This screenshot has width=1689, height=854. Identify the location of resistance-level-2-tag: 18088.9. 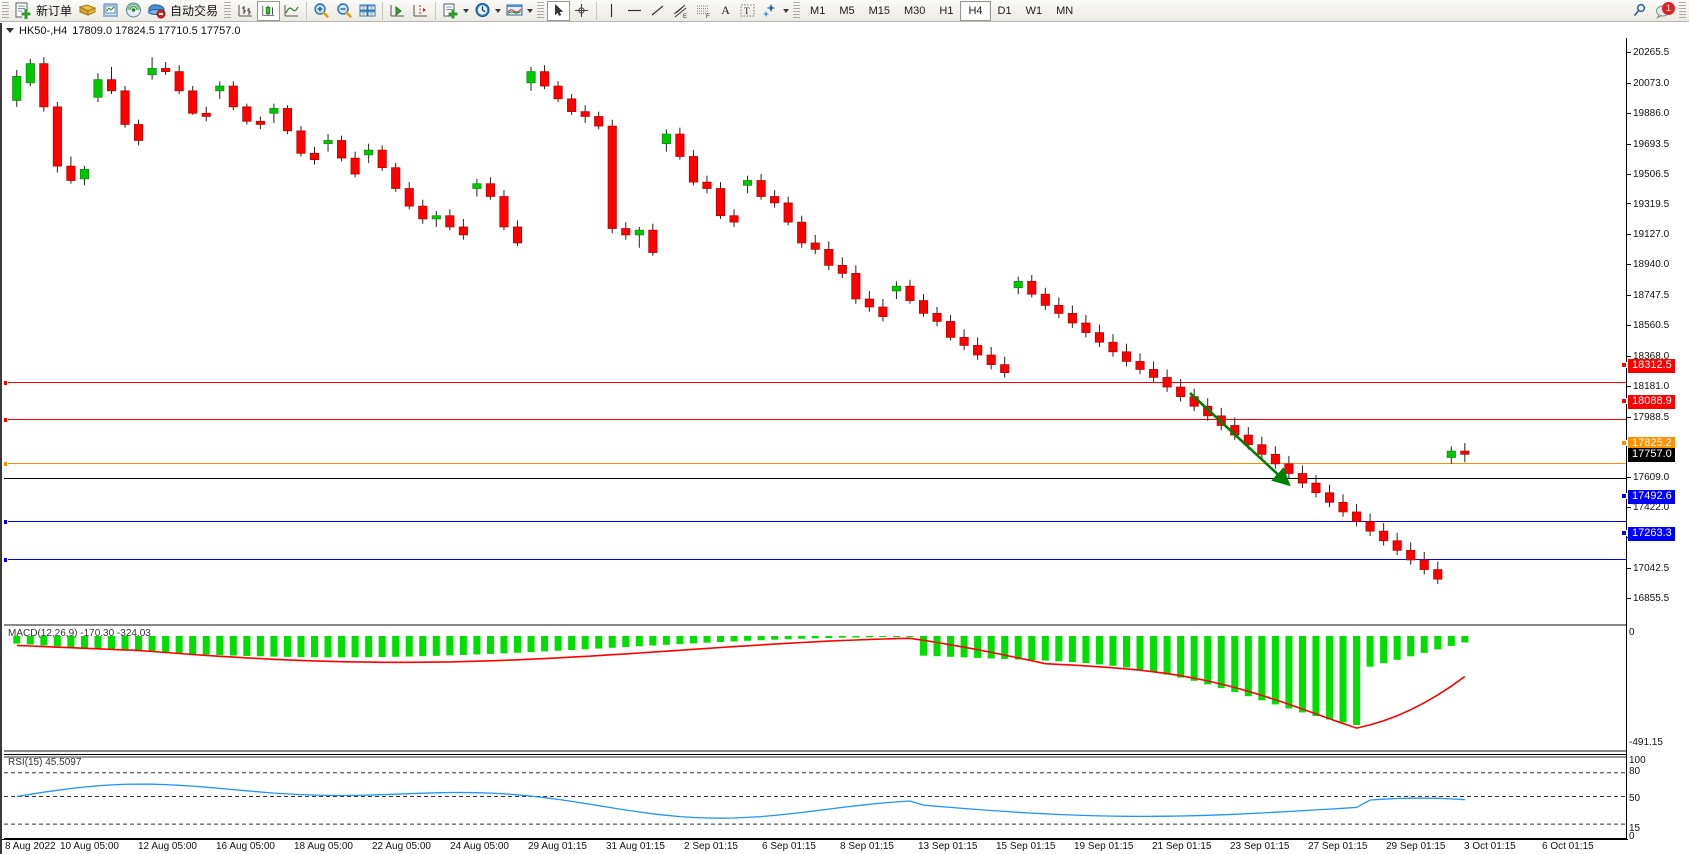
(1648, 401).